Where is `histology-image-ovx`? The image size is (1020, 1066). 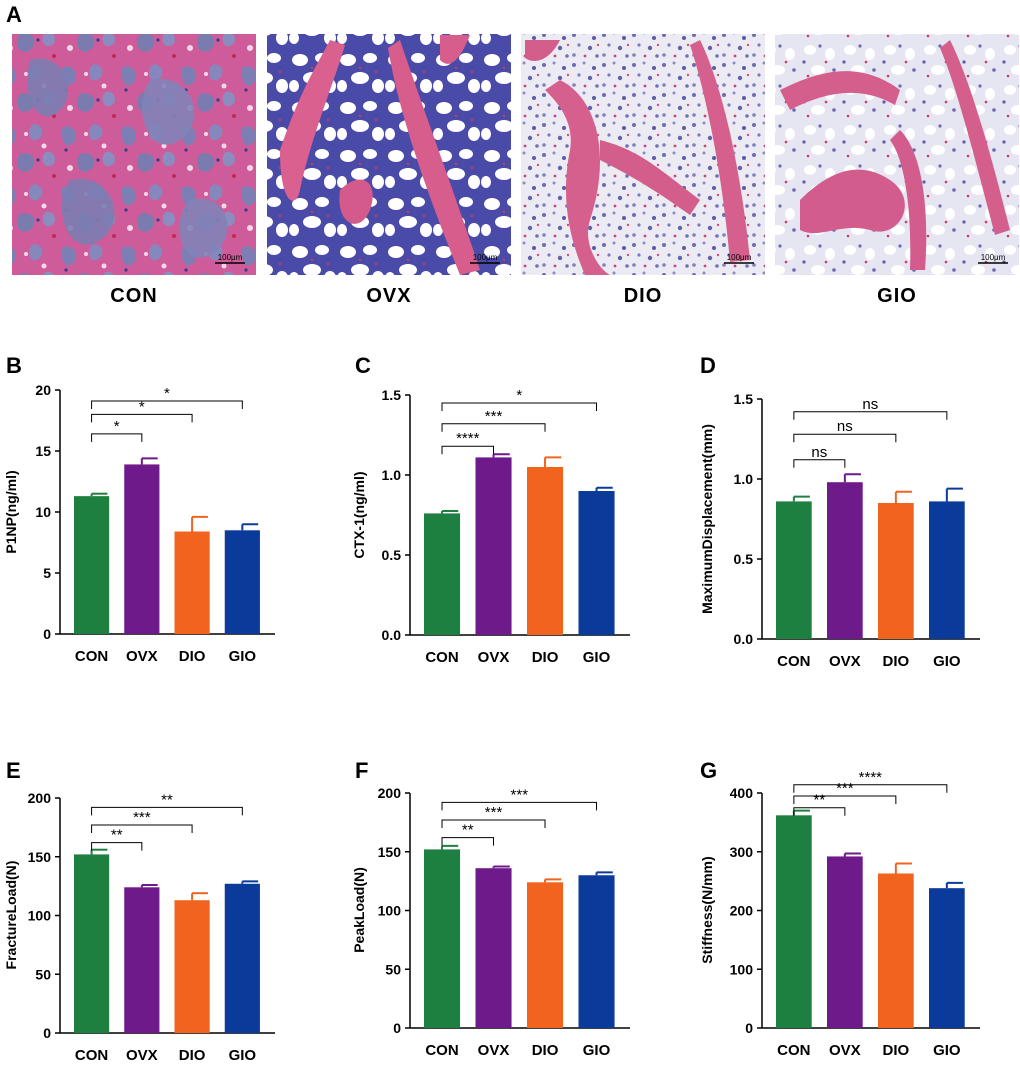 histology-image-ovx is located at coordinates (389, 154).